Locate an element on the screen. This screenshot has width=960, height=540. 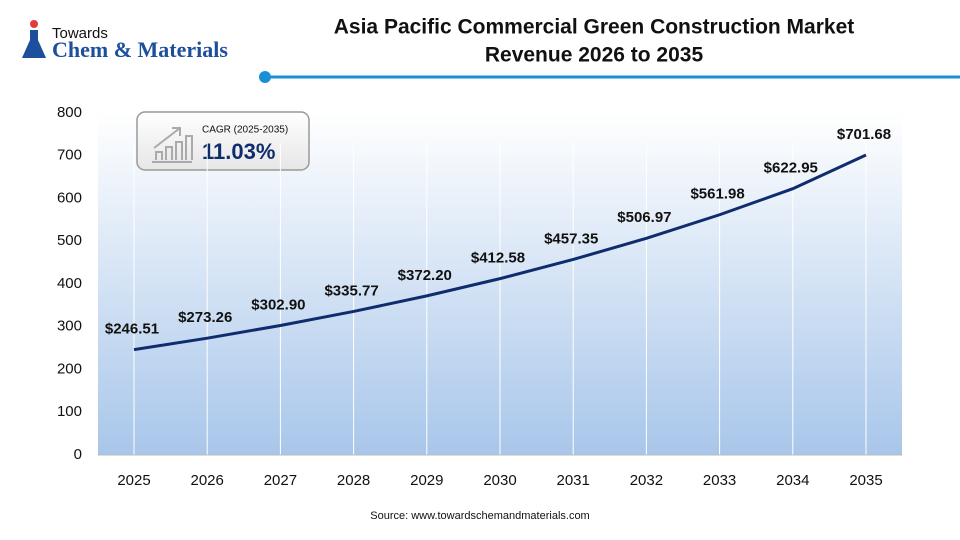
brand-name: Chem & Materials is located at coordinates (140, 49).